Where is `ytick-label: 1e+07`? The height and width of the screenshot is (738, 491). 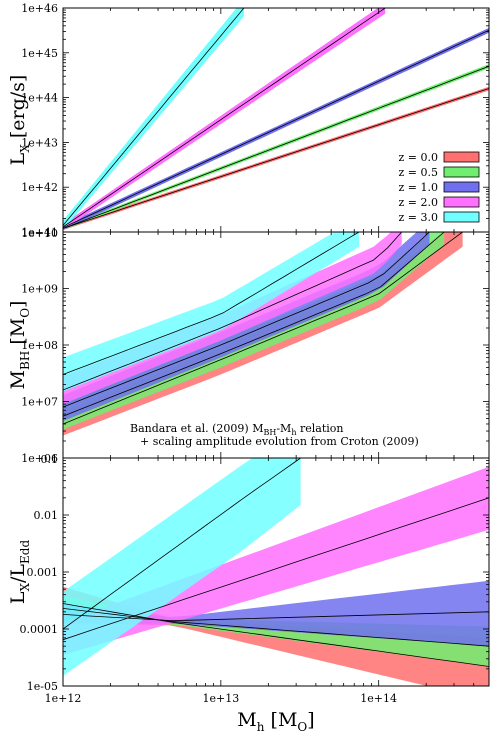
ytick-label: 1e+07 is located at coordinates (39, 402).